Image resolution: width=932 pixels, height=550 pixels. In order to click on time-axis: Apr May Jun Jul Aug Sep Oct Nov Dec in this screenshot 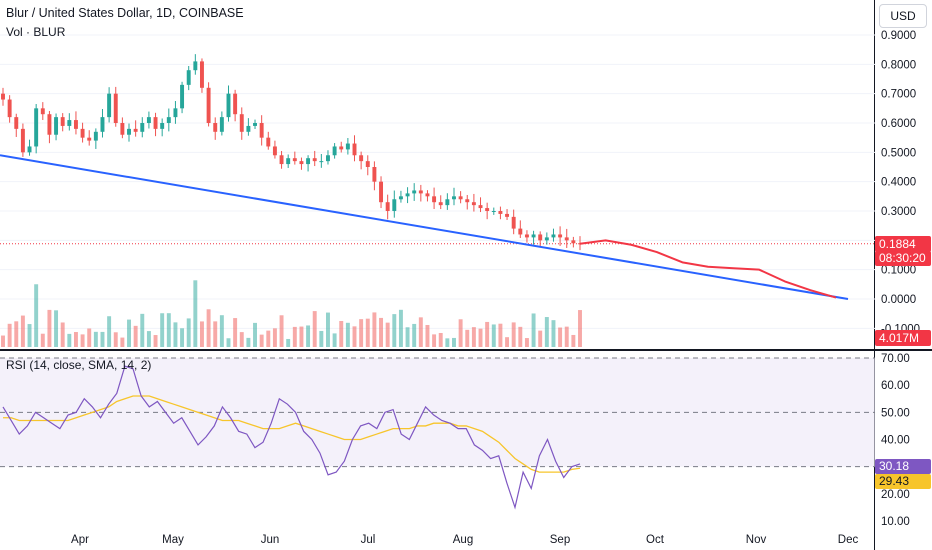, I will do `click(466, 539)`.